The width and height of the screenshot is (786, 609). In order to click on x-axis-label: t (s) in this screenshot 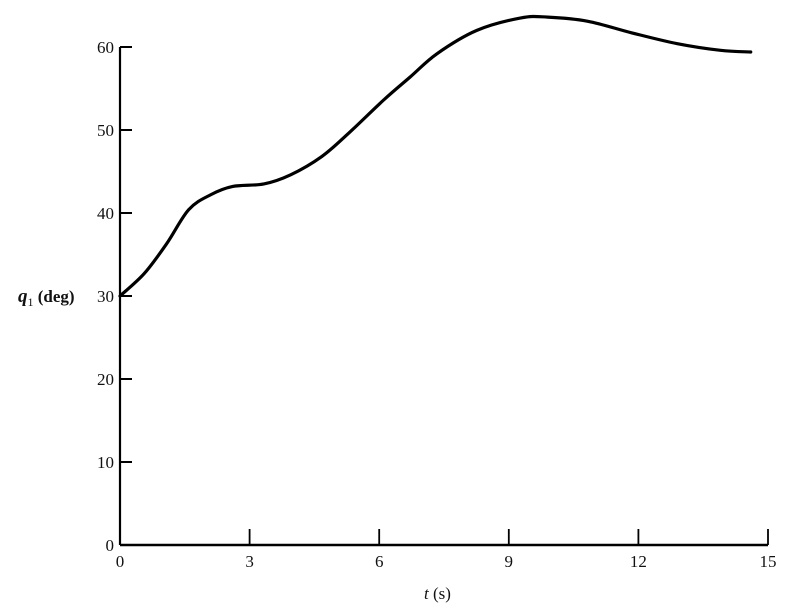, I will do `click(437, 593)`.